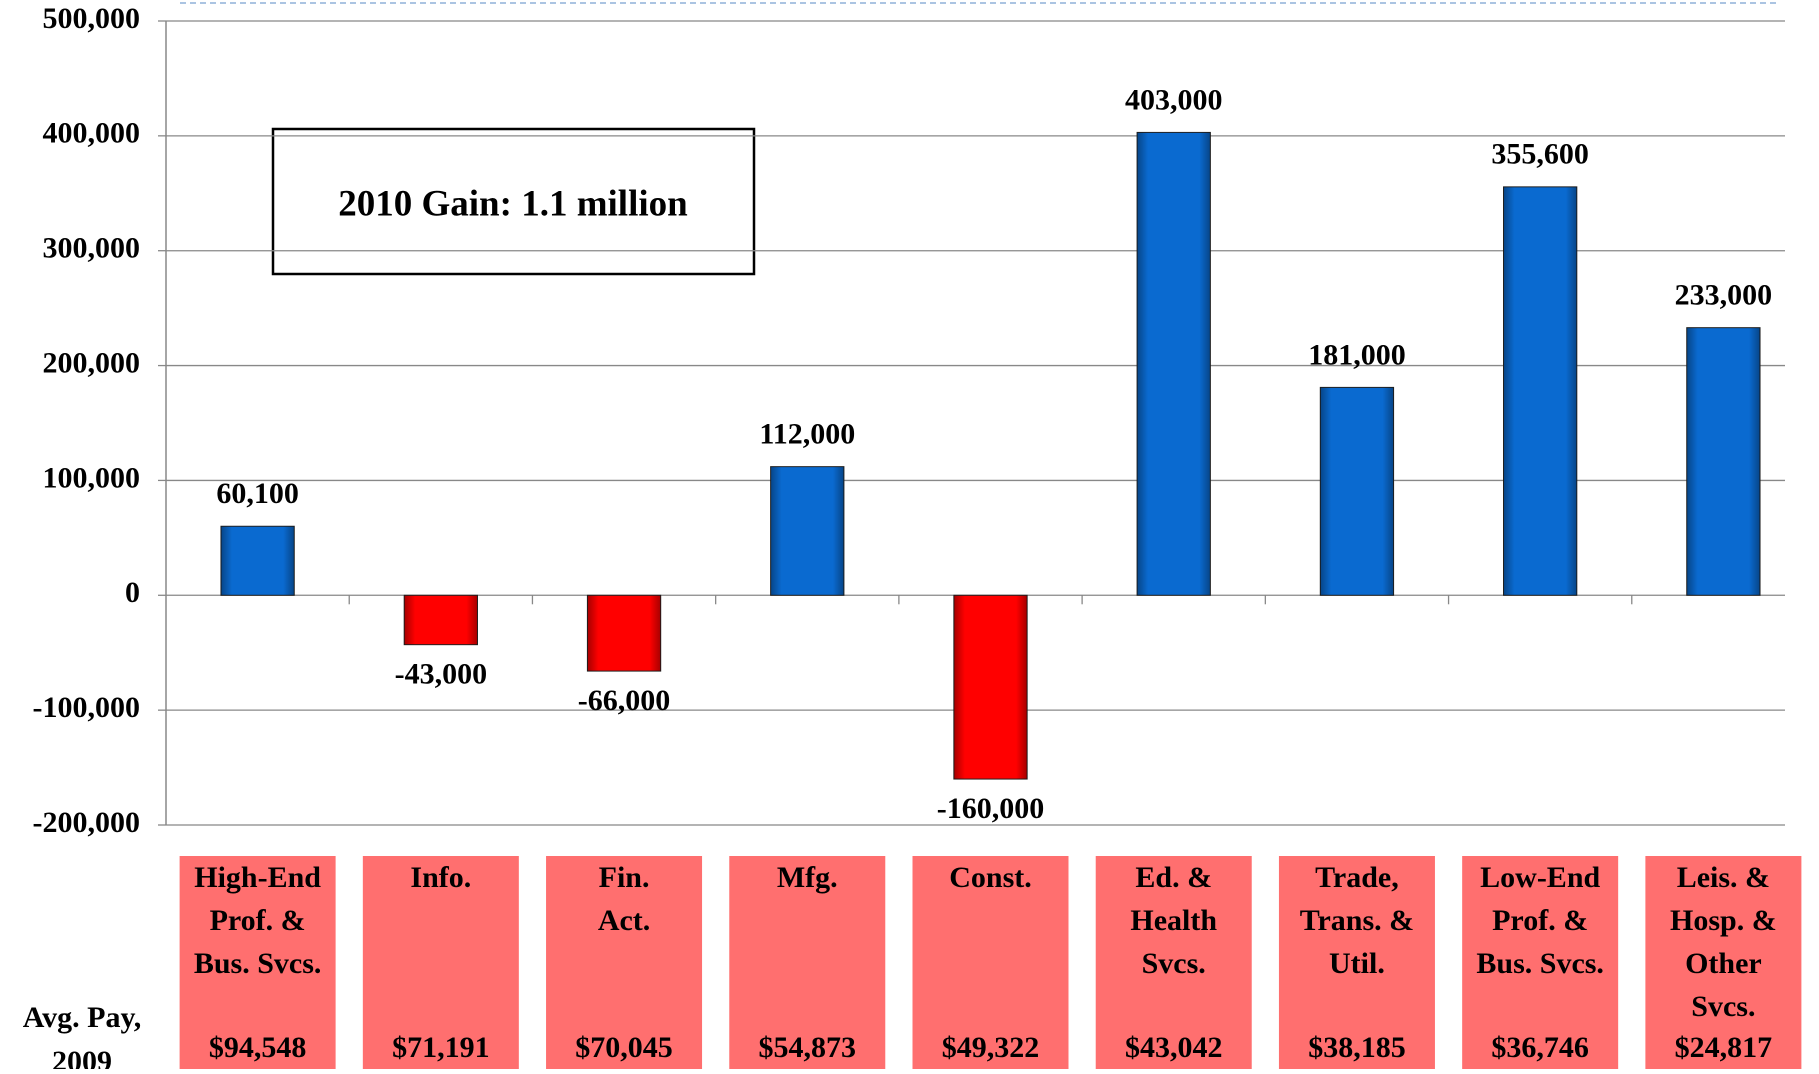 The image size is (1819, 1074). What do you see at coordinates (132, 592) in the screenshot?
I see `y-tick-label: 0` at bounding box center [132, 592].